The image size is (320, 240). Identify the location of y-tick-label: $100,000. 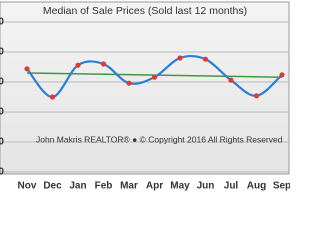
(2, 142).